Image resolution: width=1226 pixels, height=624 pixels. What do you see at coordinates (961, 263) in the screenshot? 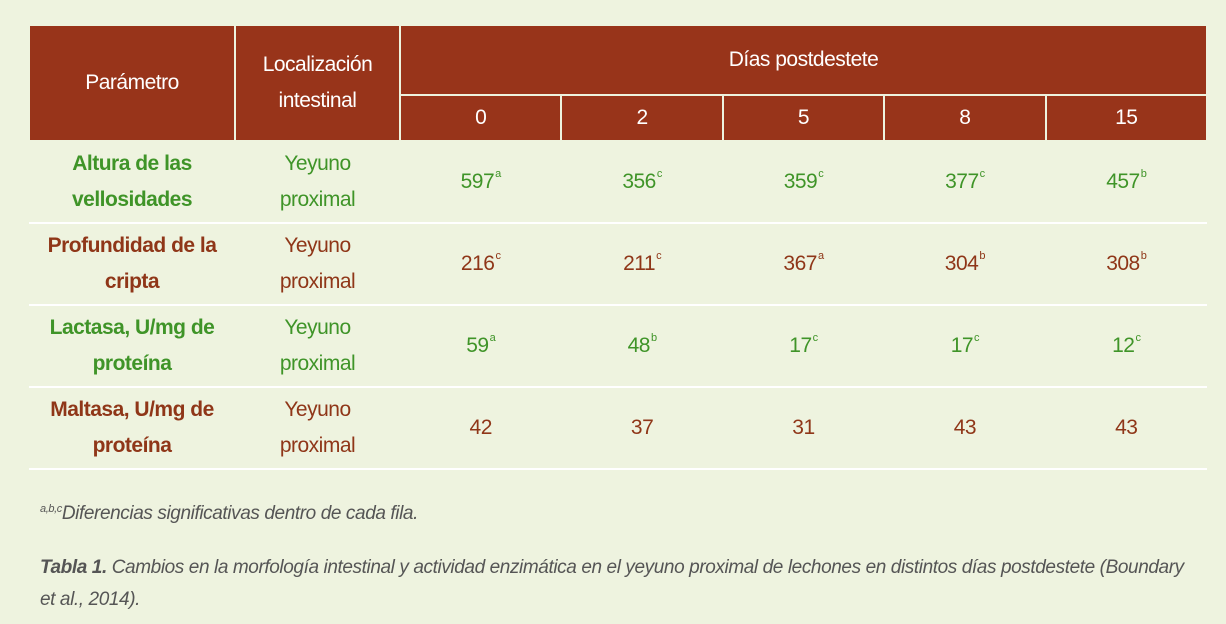
I see `value: 304` at bounding box center [961, 263].